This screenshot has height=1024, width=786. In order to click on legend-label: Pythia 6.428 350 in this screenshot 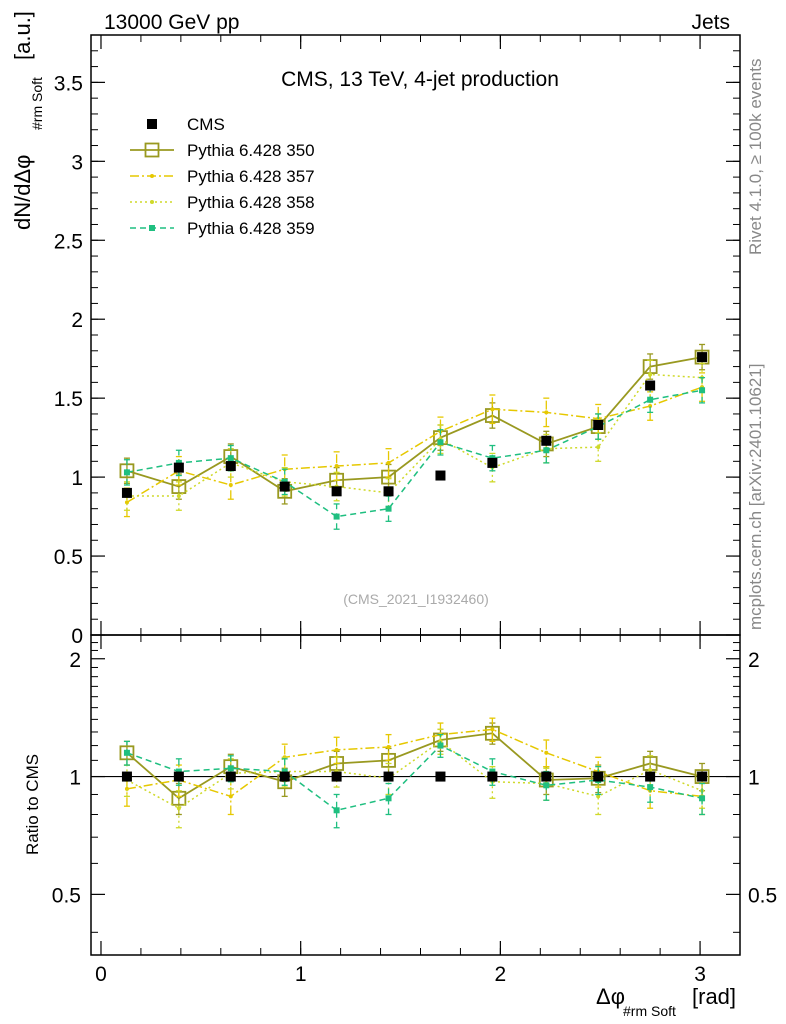, I will do `click(251, 150)`.